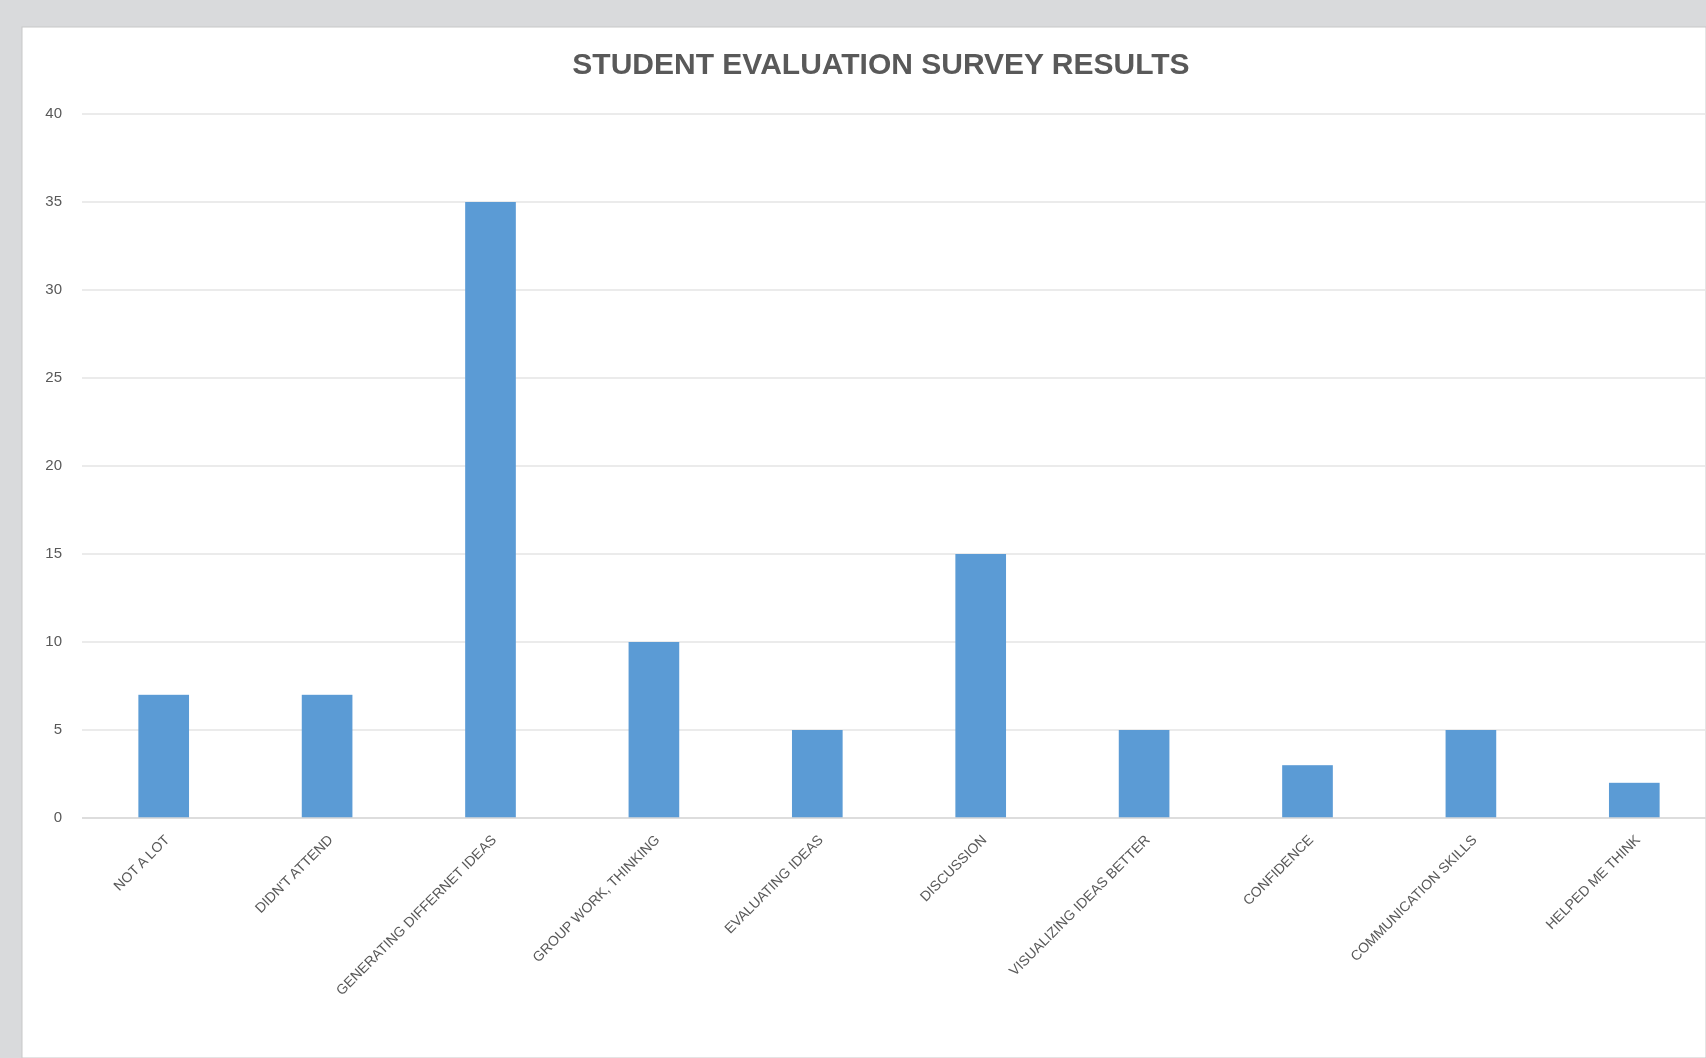 This screenshot has width=1706, height=1058. I want to click on y-tick-label: 35, so click(53, 200).